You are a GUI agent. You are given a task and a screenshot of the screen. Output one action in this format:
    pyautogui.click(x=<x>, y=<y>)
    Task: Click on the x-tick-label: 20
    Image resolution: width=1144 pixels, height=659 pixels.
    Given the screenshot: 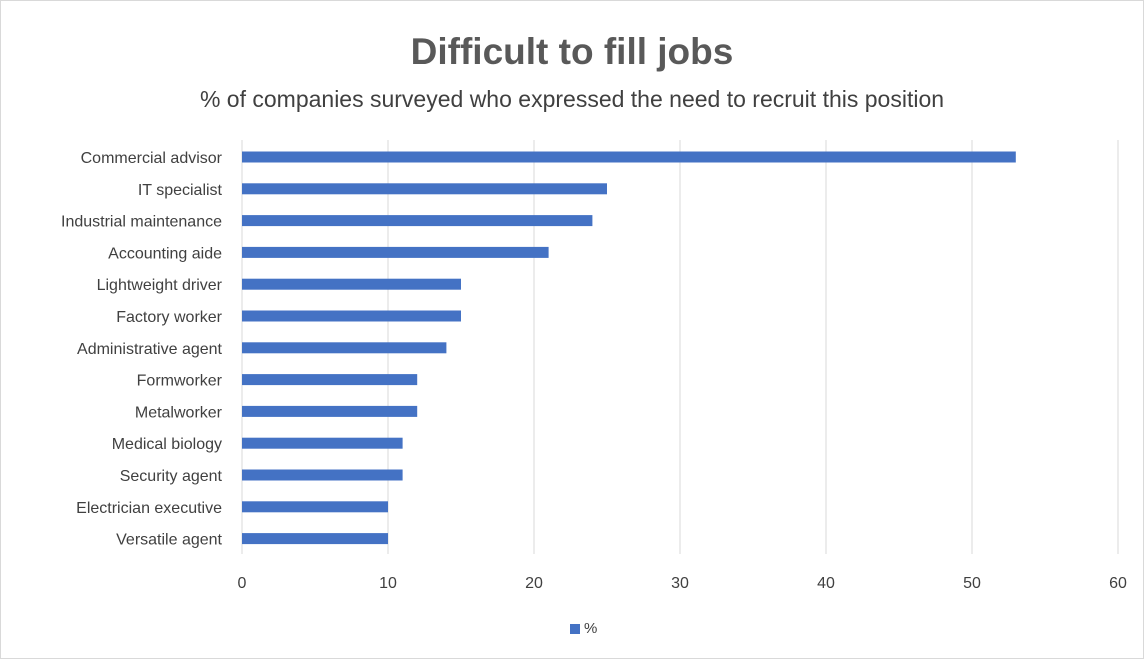 What is the action you would take?
    pyautogui.click(x=534, y=583)
    